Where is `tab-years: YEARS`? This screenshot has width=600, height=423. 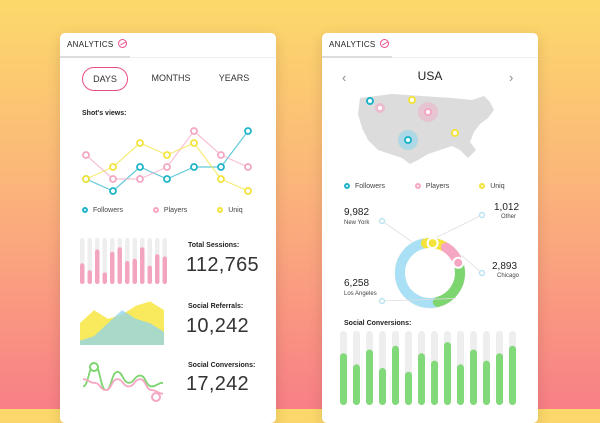 tab-years: YEARS is located at coordinates (234, 78).